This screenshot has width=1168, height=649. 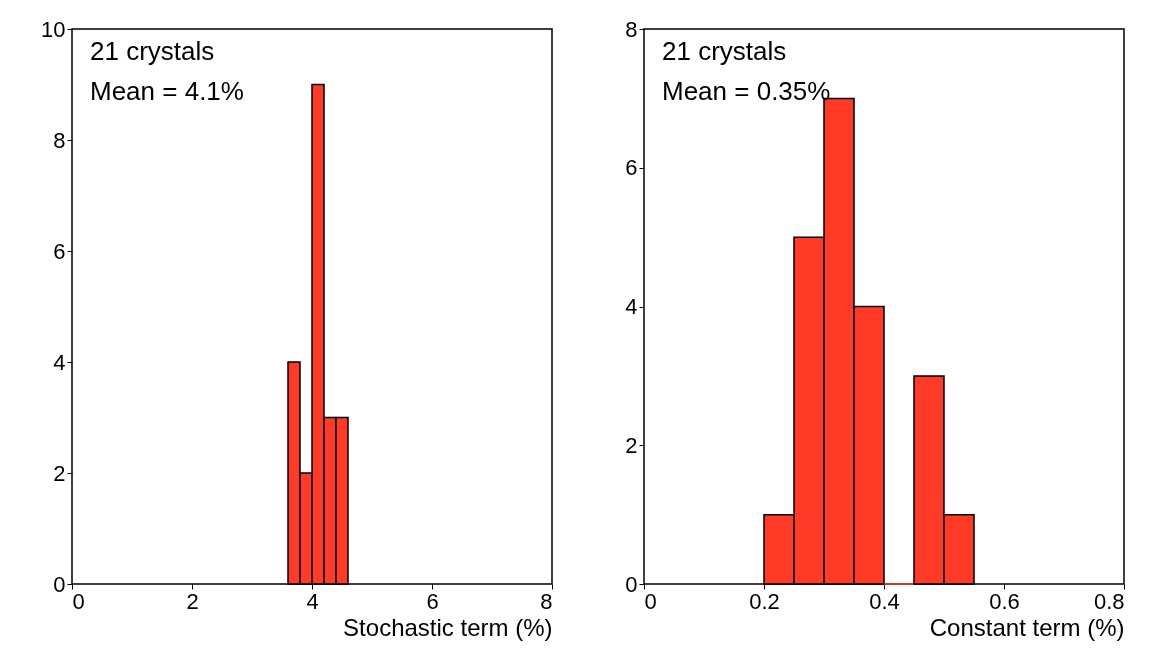 What do you see at coordinates (192, 601) in the screenshot?
I see `x-tick-label: 2` at bounding box center [192, 601].